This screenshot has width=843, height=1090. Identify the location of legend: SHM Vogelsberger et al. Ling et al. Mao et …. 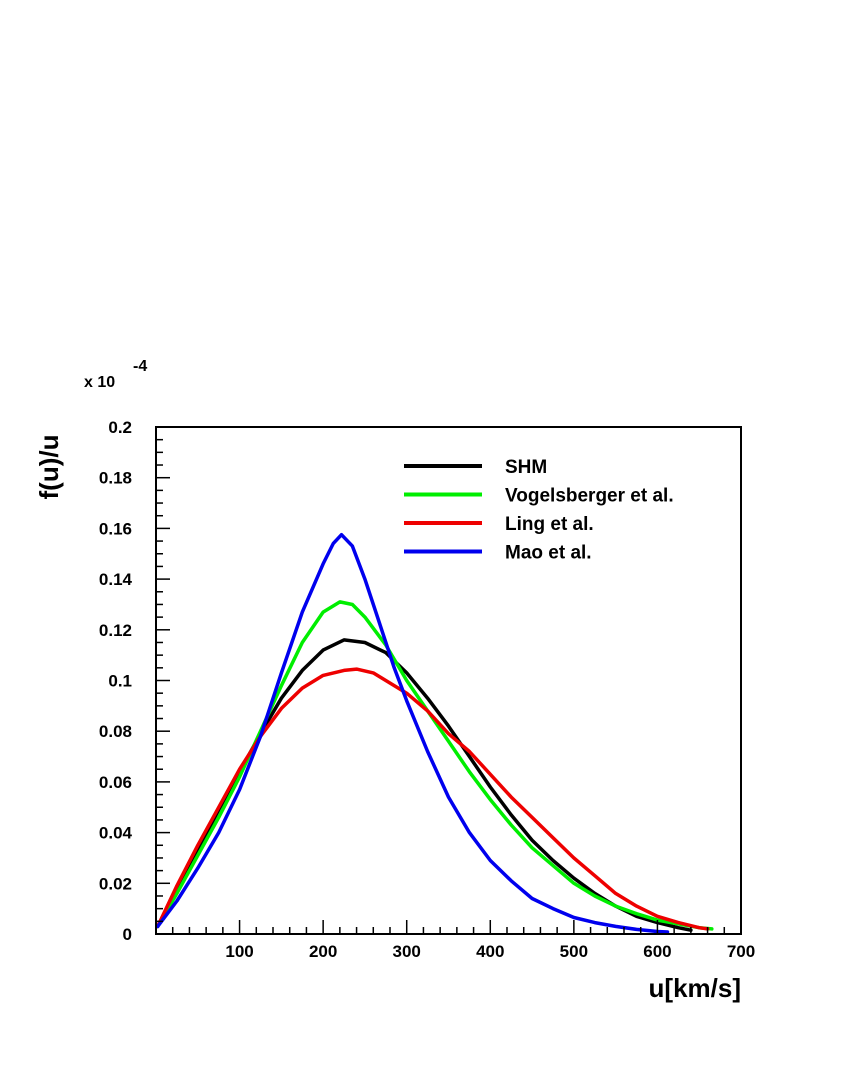
(539, 510).